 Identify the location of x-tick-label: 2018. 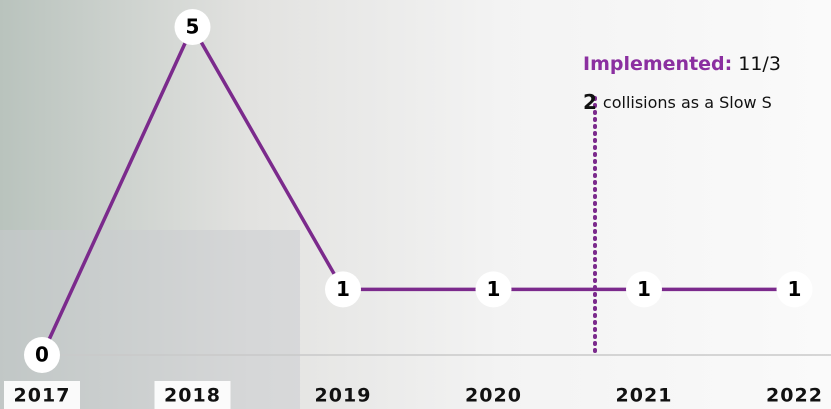
(192, 396).